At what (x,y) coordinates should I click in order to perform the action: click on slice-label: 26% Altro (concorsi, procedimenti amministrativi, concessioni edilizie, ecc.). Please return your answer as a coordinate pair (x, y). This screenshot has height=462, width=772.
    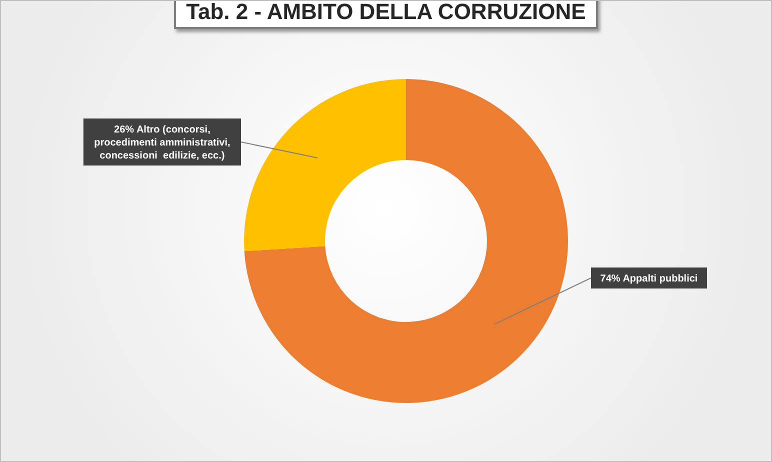
    Looking at the image, I should click on (162, 143).